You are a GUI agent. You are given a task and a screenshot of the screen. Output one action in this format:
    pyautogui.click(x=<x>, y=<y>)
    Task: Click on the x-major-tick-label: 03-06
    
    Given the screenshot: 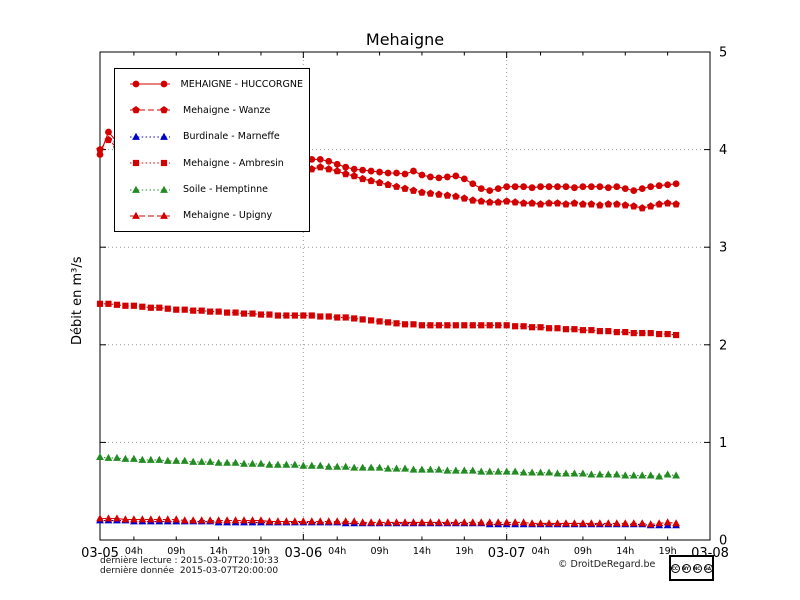 What is the action you would take?
    pyautogui.click(x=303, y=553)
    